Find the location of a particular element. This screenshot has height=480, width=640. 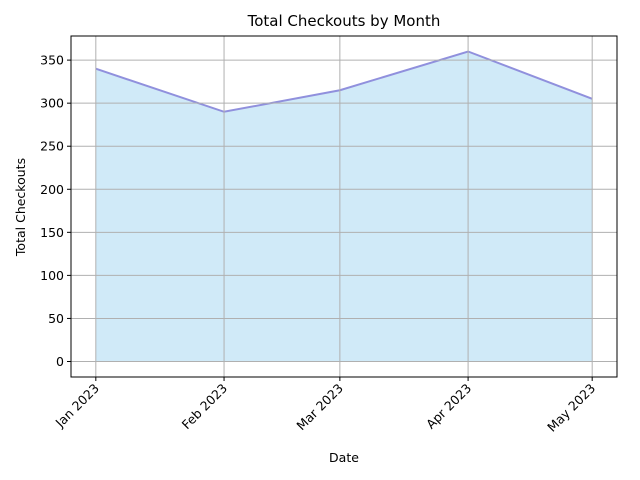

x-tick-label: Mar 2023 is located at coordinates (319, 407).